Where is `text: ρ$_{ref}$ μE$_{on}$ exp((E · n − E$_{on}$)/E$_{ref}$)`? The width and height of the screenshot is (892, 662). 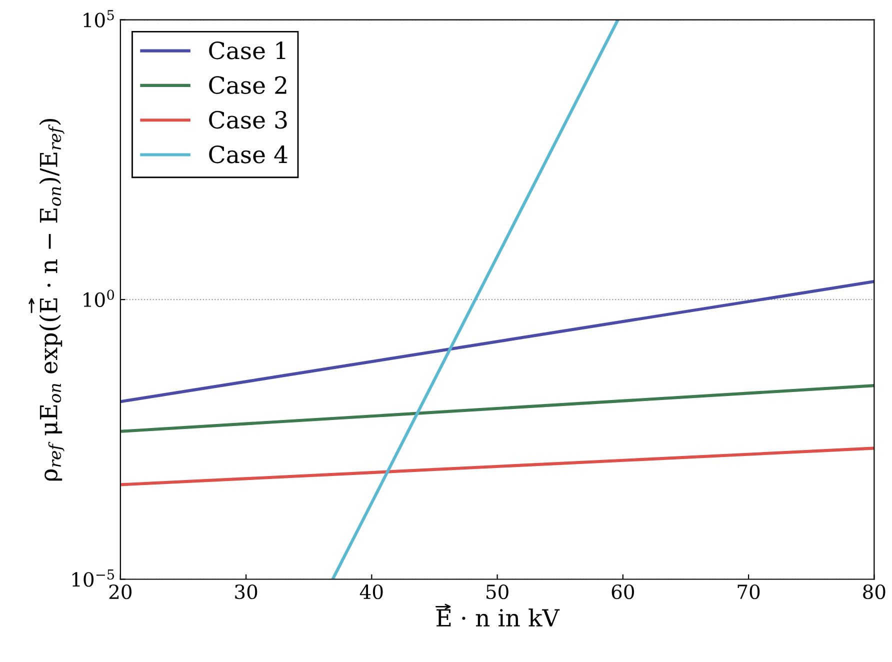
text: ρ$_{ref}$ μE$_{on}$ exp((E · n − E$_{on}$)/E$_{ref}$) is located at coordinates (51, 299).